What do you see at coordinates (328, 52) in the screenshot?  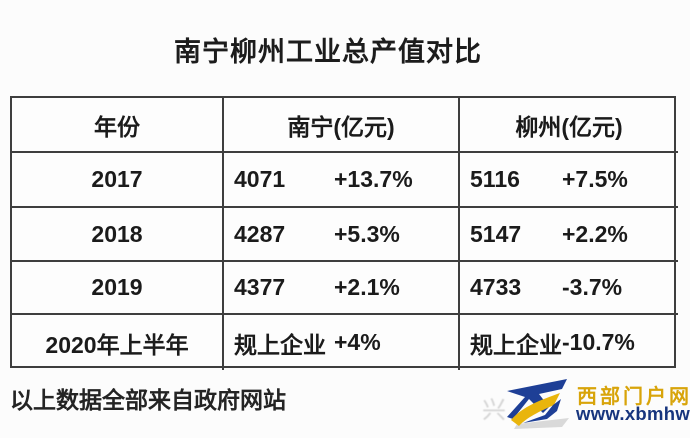 I see `page-title: 南宁柳州工业总产值对比` at bounding box center [328, 52].